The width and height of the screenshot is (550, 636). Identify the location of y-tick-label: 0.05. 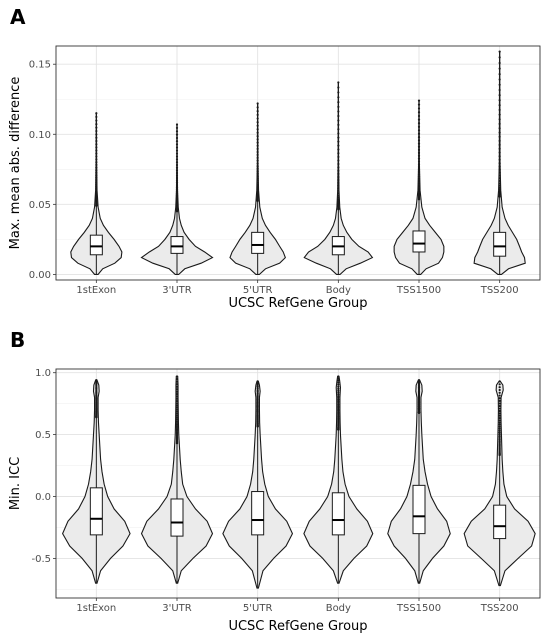
(40, 205).